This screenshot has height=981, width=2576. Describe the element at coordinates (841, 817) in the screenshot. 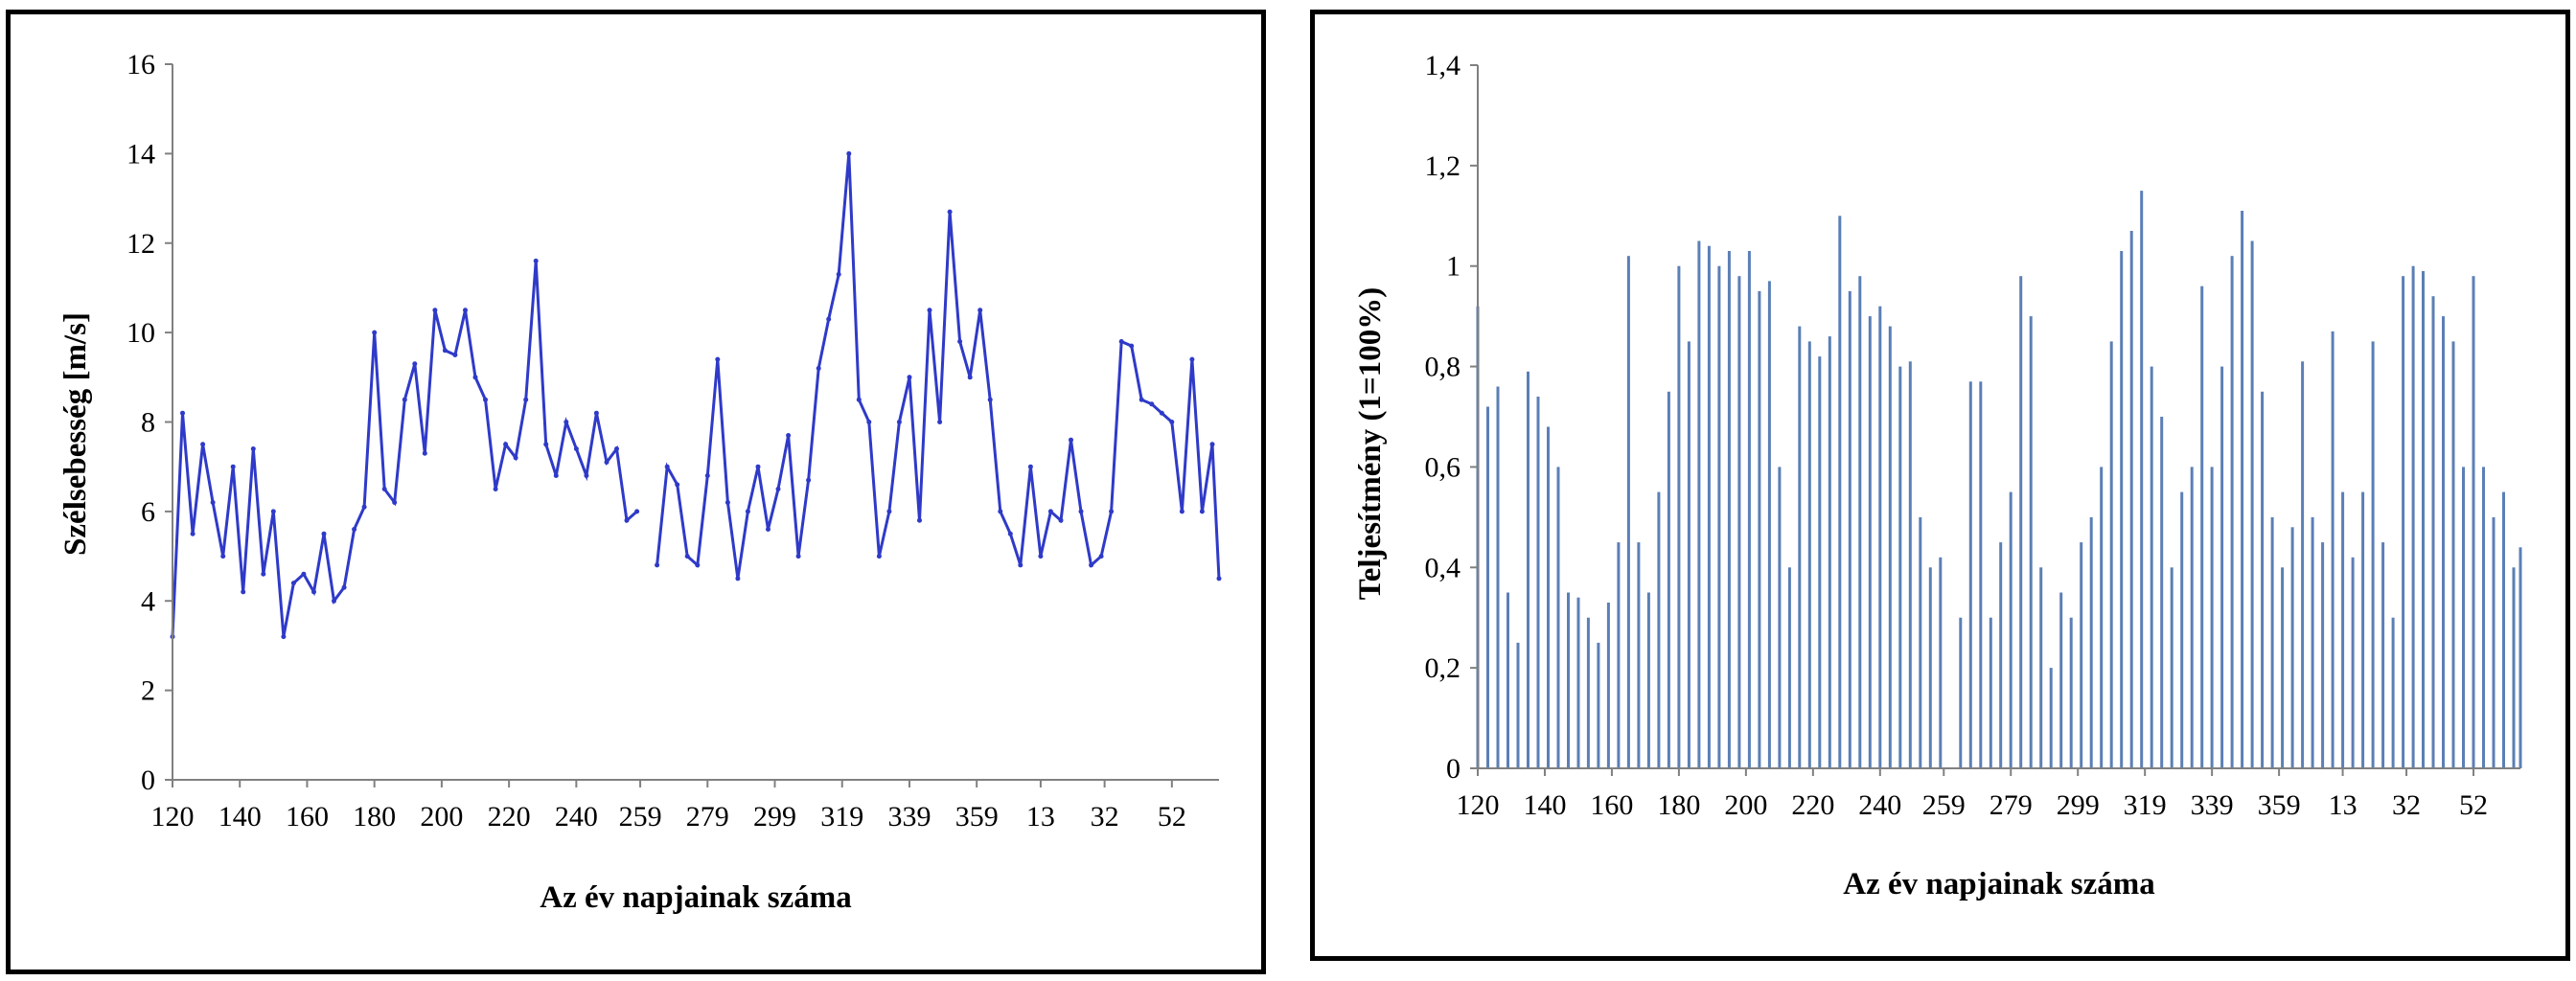

I see `x-tick-label: 319` at that location.